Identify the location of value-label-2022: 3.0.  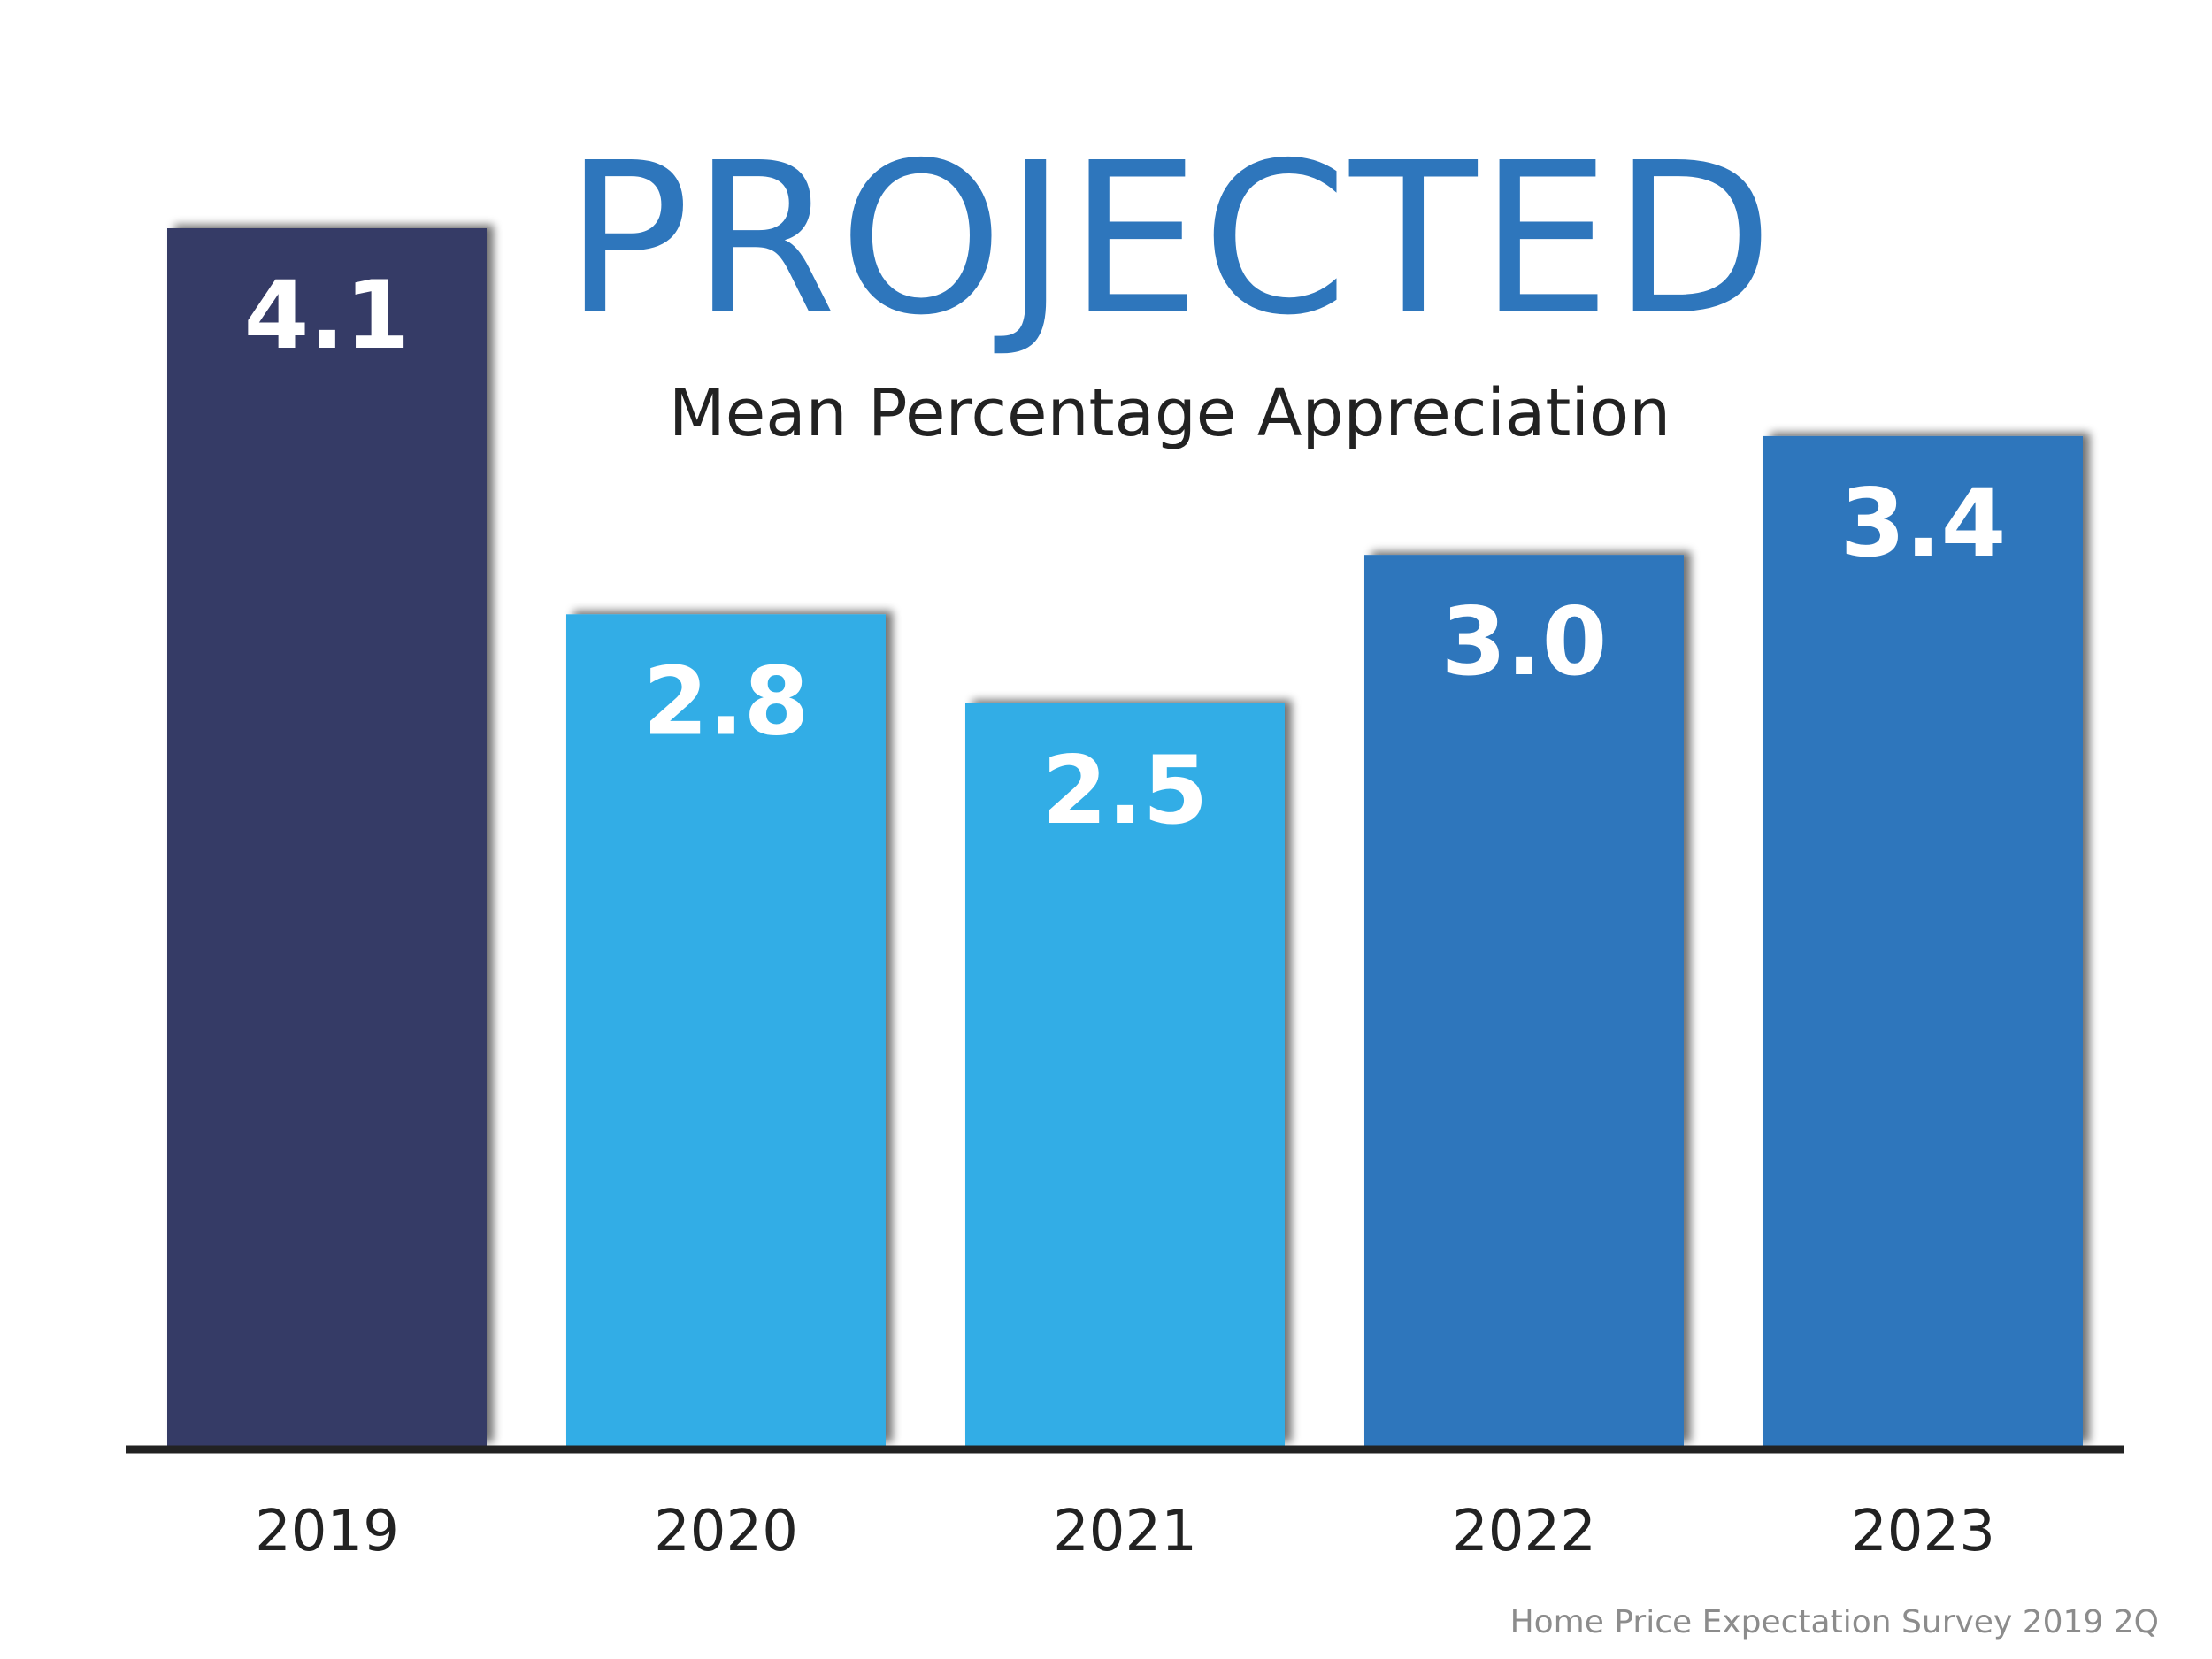
(1525, 642).